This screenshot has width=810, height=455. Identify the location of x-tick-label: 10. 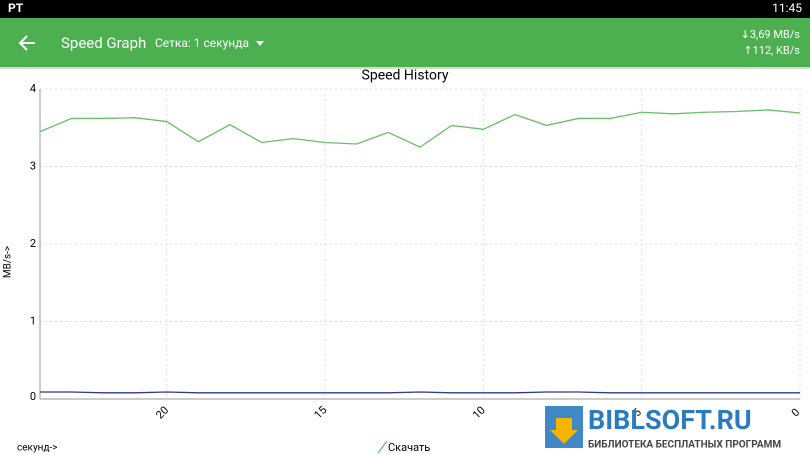
(479, 413).